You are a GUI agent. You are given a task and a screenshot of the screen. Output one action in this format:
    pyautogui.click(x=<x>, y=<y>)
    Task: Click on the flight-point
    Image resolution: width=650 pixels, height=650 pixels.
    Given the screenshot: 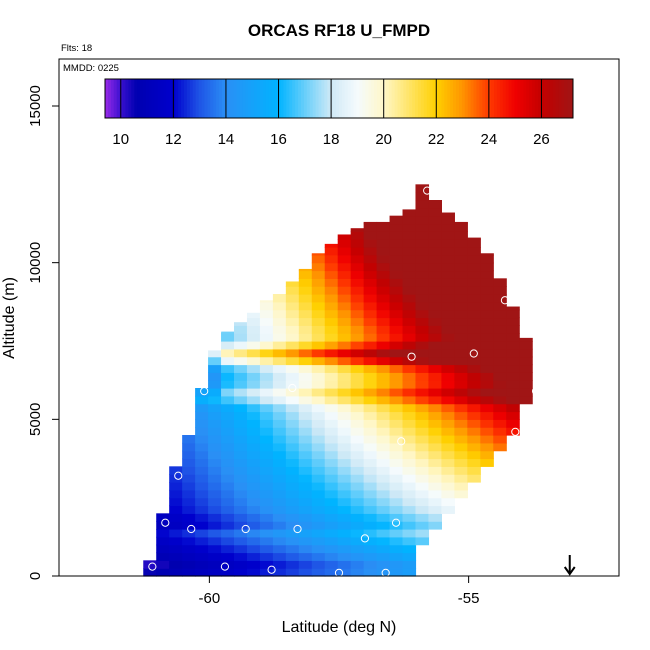 What is the action you would take?
    pyautogui.click(x=297, y=529)
    